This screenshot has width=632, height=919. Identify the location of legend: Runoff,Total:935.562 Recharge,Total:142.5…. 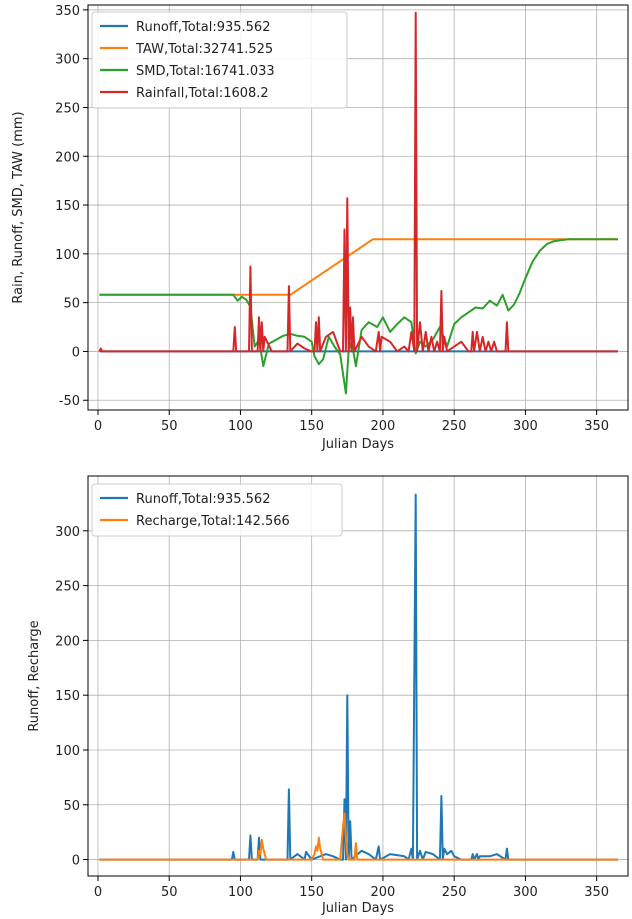
(217, 510).